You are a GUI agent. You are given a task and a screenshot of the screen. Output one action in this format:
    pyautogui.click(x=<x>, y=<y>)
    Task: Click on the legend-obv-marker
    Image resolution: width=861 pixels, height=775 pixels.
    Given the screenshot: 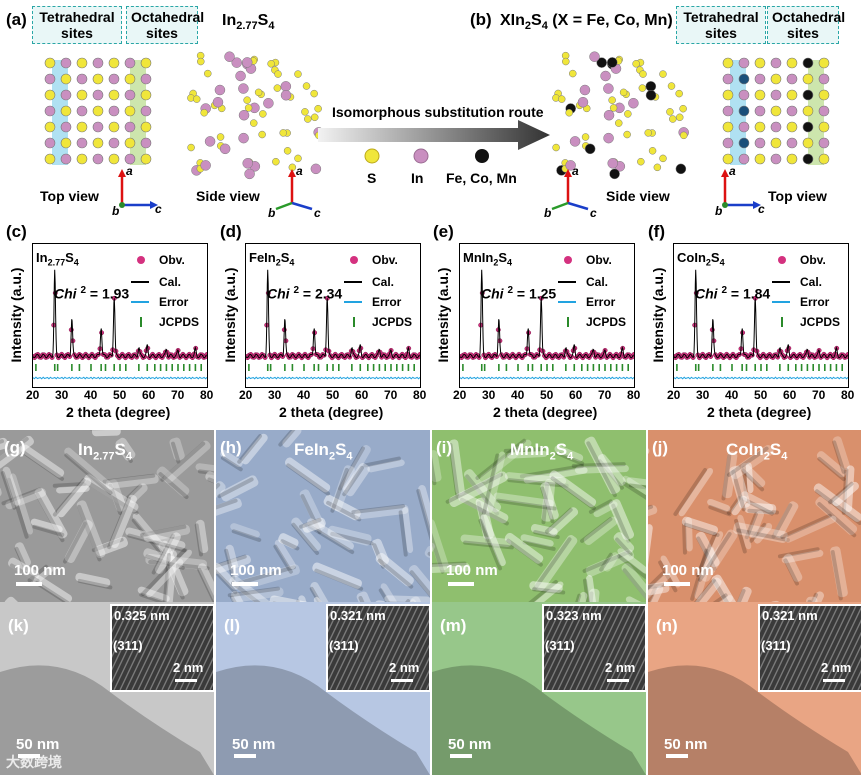 What is the action you would take?
    pyautogui.click(x=782, y=260)
    